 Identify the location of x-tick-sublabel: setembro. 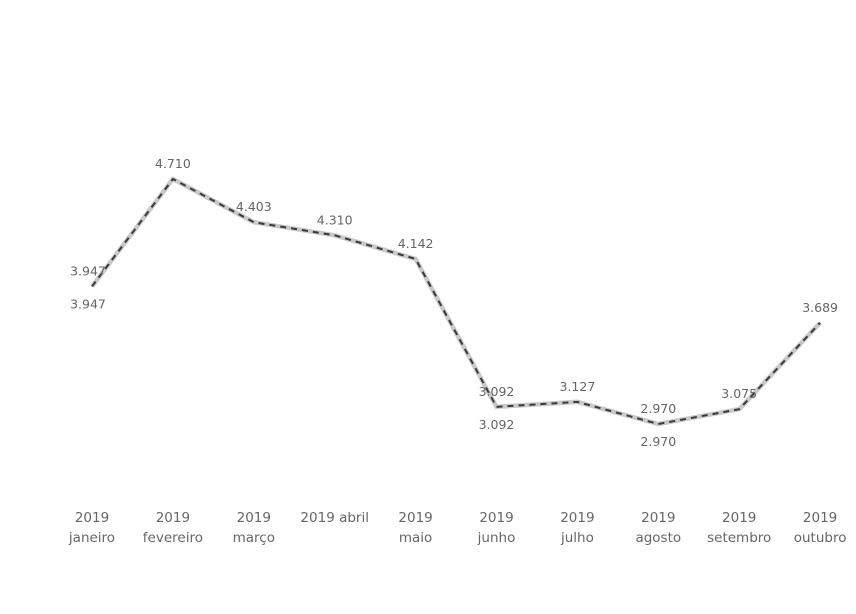
(739, 538).